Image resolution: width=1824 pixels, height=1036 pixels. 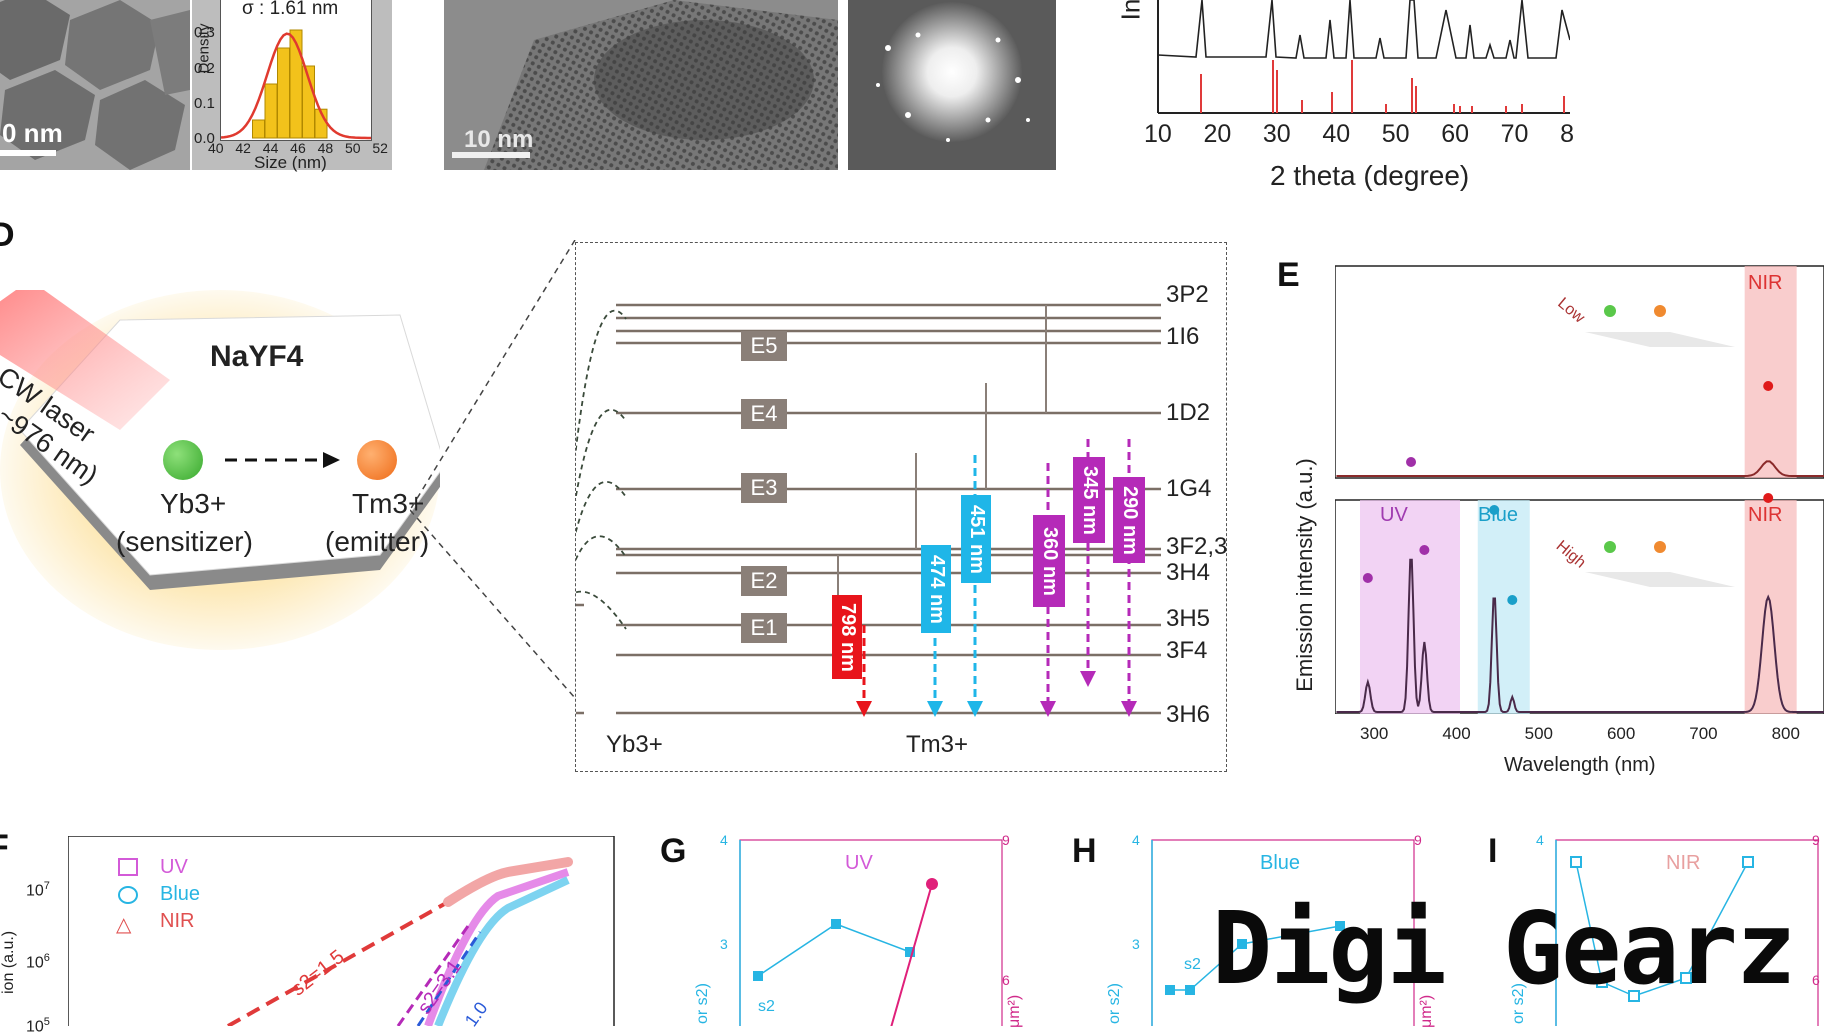 What do you see at coordinates (1703, 733) in the screenshot?
I see `spectra-xtick: 700` at bounding box center [1703, 733].